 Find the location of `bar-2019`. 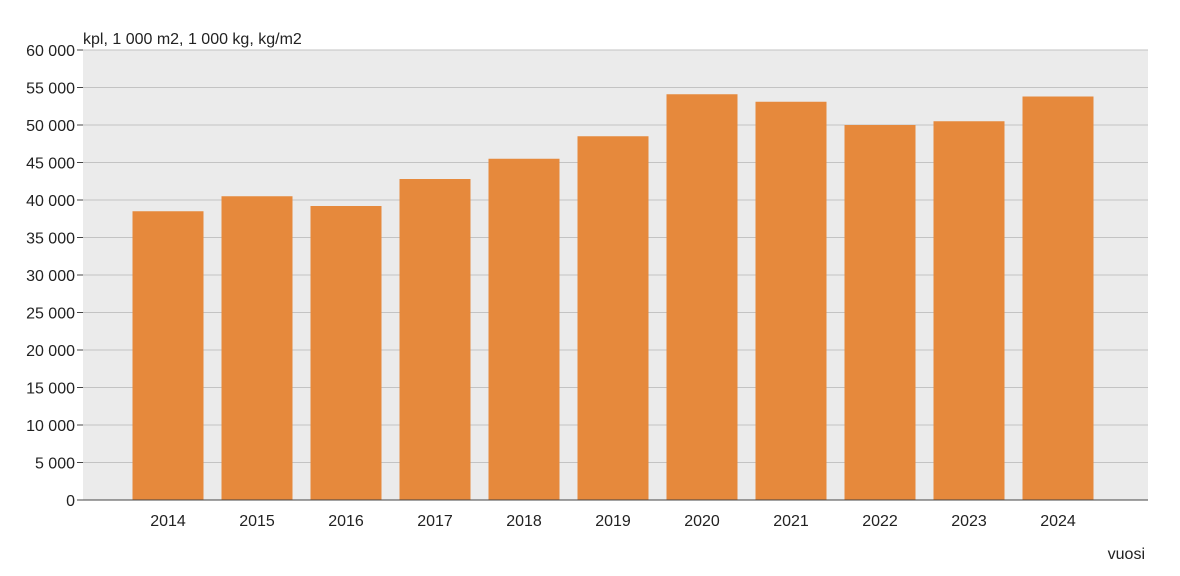

bar-2019 is located at coordinates (613, 318).